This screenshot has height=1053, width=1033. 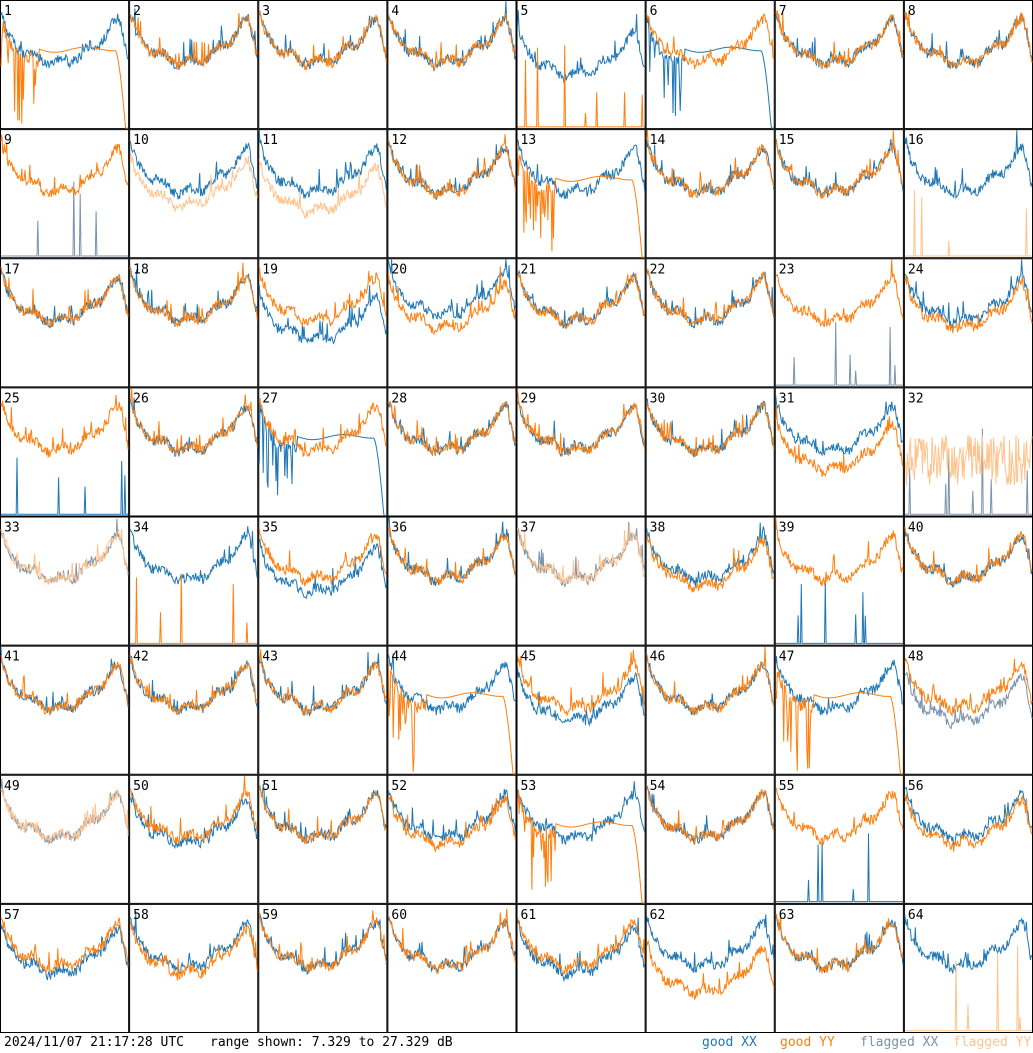 I want to click on antenna-panel-24: 24, so click(x=968, y=323).